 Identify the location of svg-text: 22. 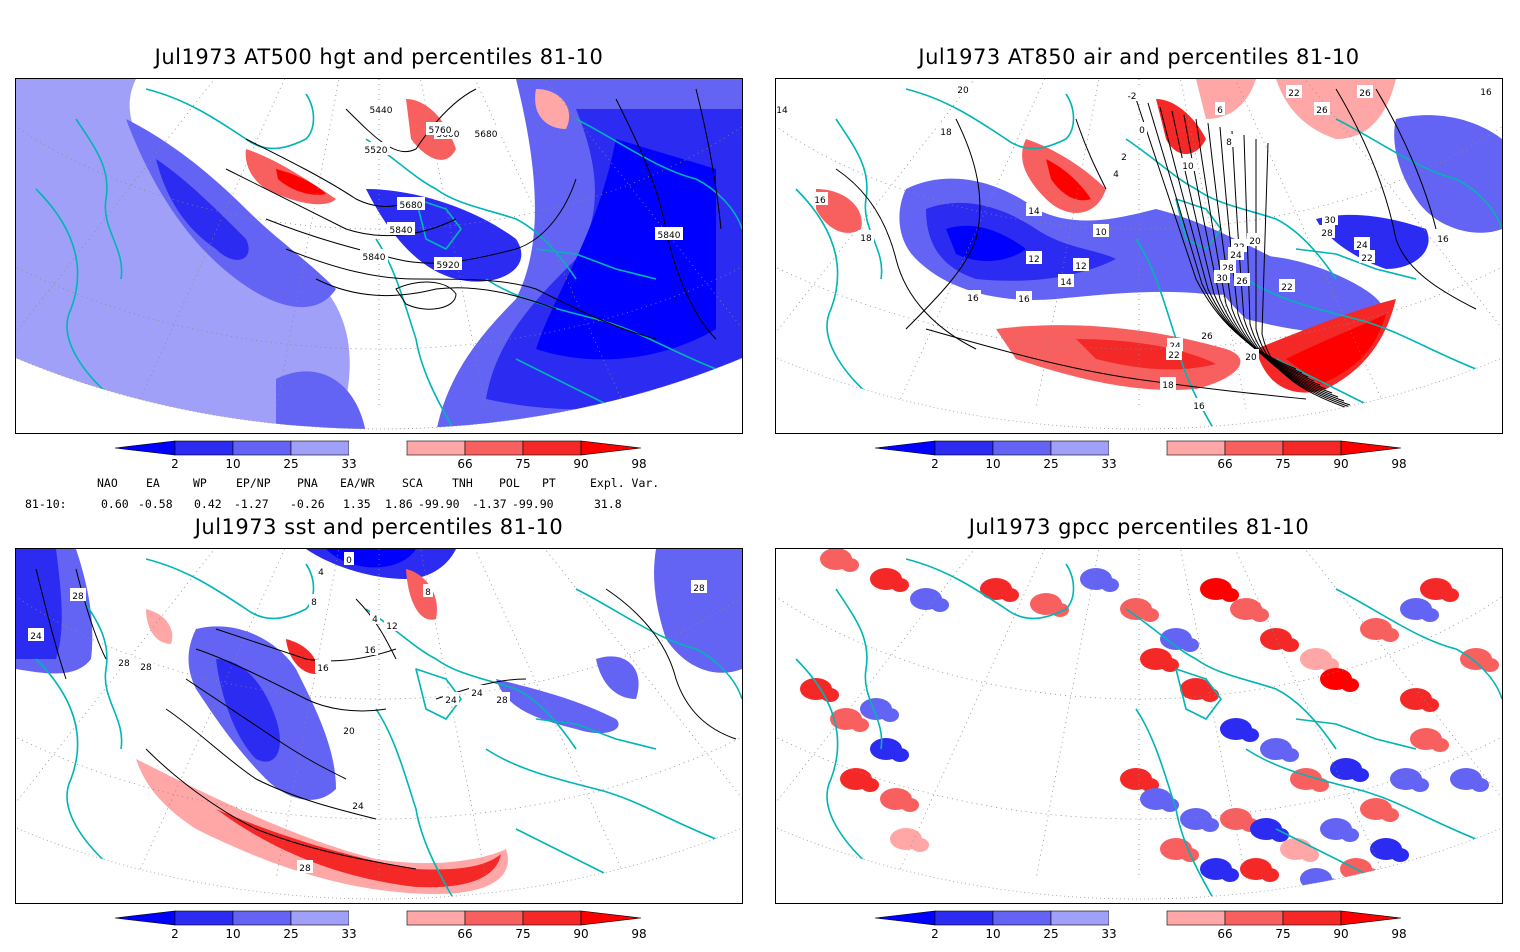
(1173, 356).